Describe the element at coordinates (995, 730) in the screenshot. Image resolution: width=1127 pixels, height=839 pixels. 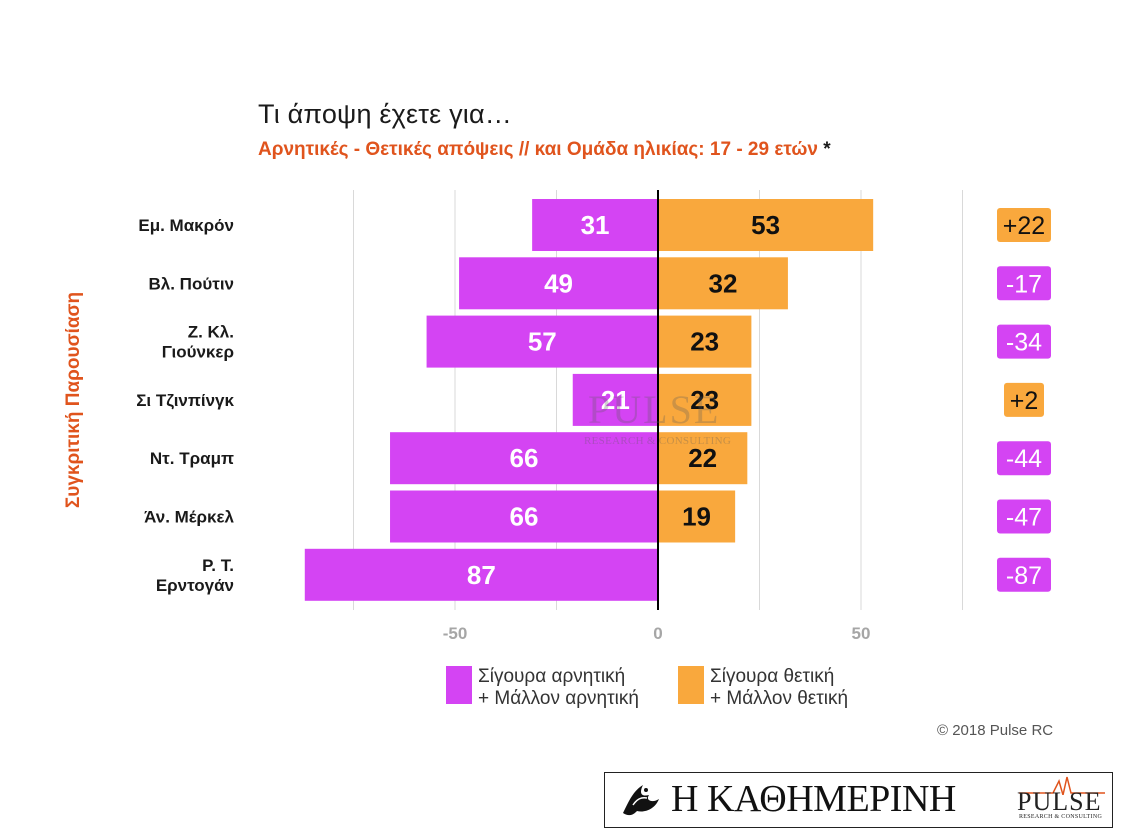
I see `copyright-notice: © 2018 Pulse RC` at that location.